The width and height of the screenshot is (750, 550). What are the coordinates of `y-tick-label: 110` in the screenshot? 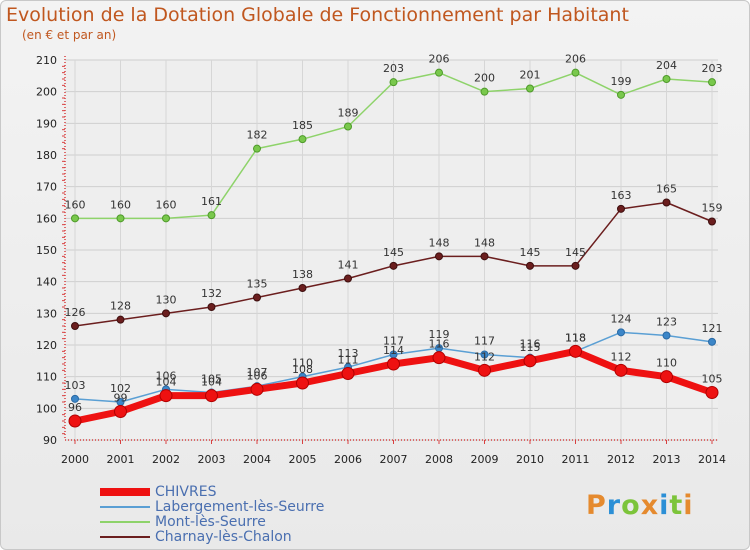 It's located at (46, 377).